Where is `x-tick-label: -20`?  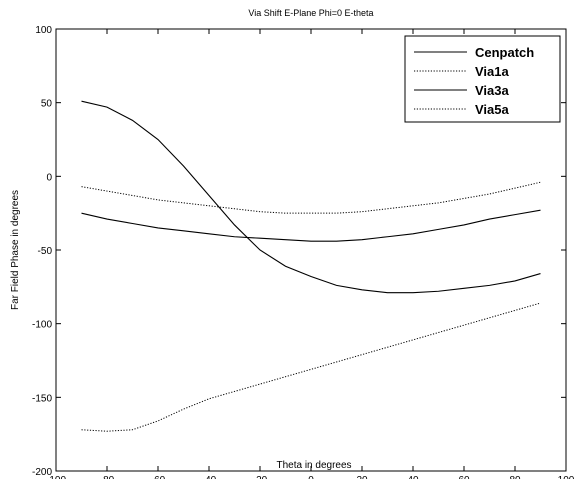 x-tick-label: -20 is located at coordinates (260, 477).